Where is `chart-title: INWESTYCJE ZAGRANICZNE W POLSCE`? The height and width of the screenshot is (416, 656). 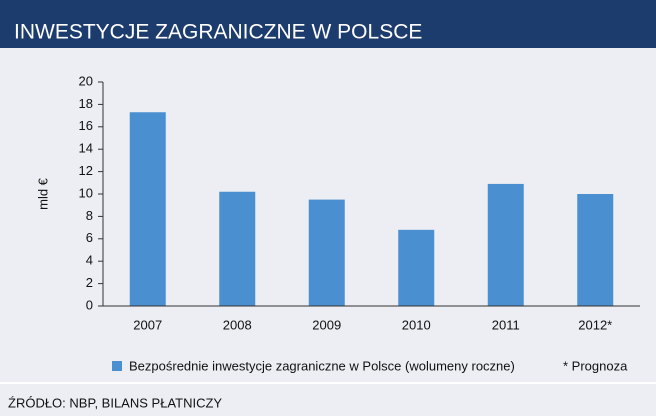
chart-title: INWESTYCJE ZAGRANICZNE W POLSCE is located at coordinates (218, 32).